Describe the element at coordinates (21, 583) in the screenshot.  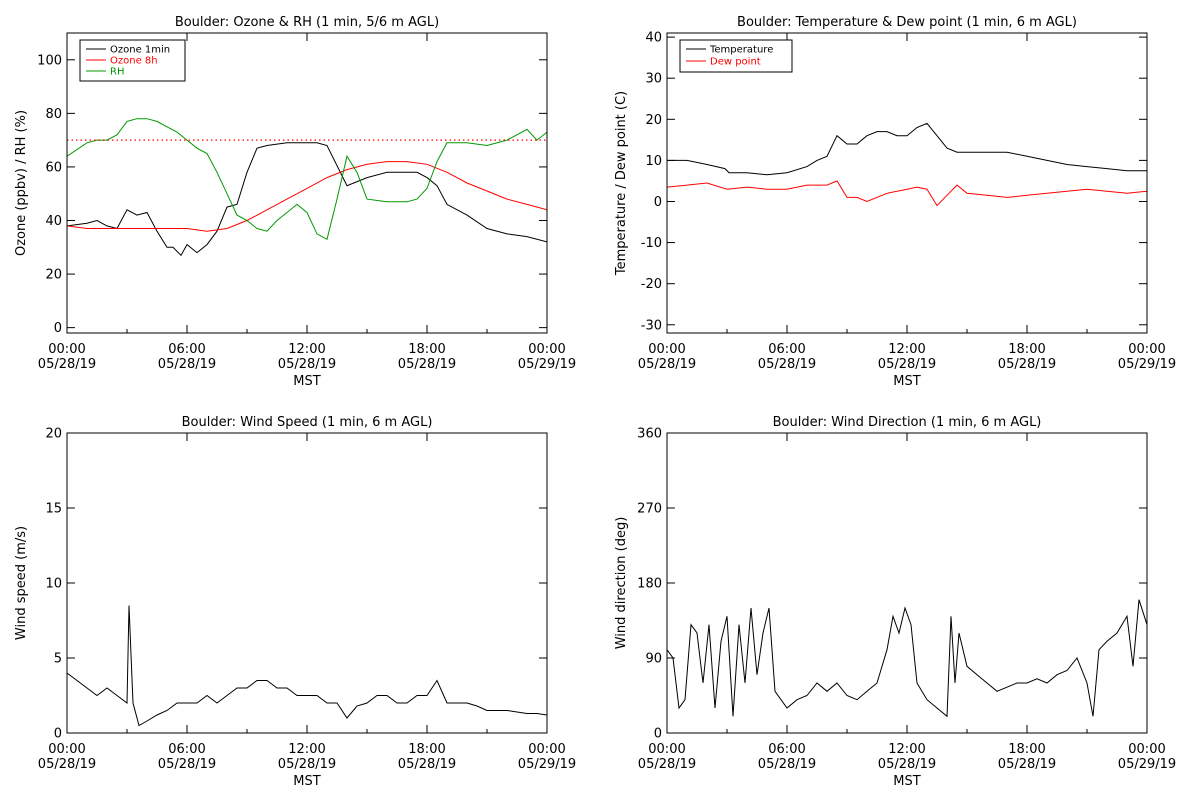
I see `y-axis-label: Wind speed (m/s)` at that location.